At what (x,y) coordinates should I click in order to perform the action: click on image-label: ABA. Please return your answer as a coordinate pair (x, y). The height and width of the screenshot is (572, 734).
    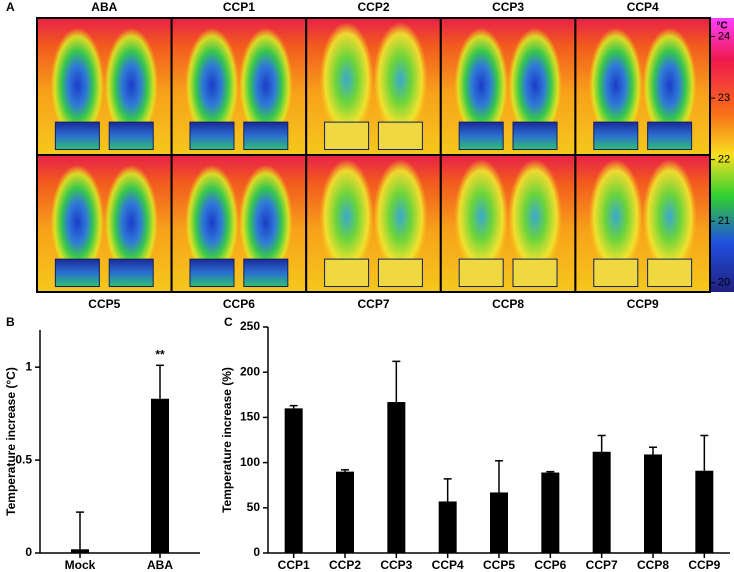
    Looking at the image, I should click on (104, 7).